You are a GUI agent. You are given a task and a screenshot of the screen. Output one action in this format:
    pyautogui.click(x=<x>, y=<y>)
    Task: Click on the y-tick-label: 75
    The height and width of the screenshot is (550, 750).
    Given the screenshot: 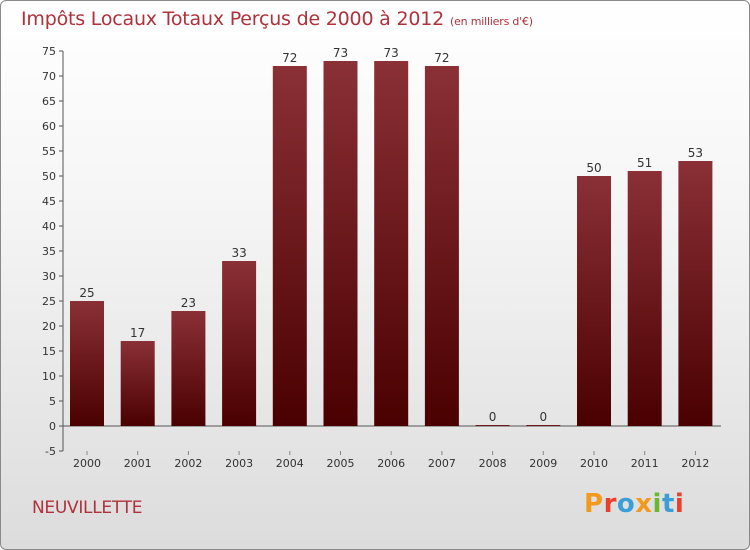 What is the action you would take?
    pyautogui.click(x=49, y=51)
    